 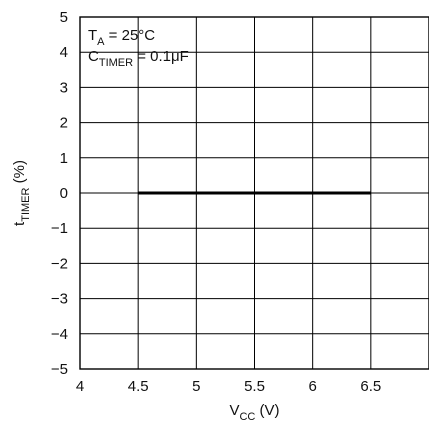 I want to click on y-tick-label: −5, so click(x=59, y=369).